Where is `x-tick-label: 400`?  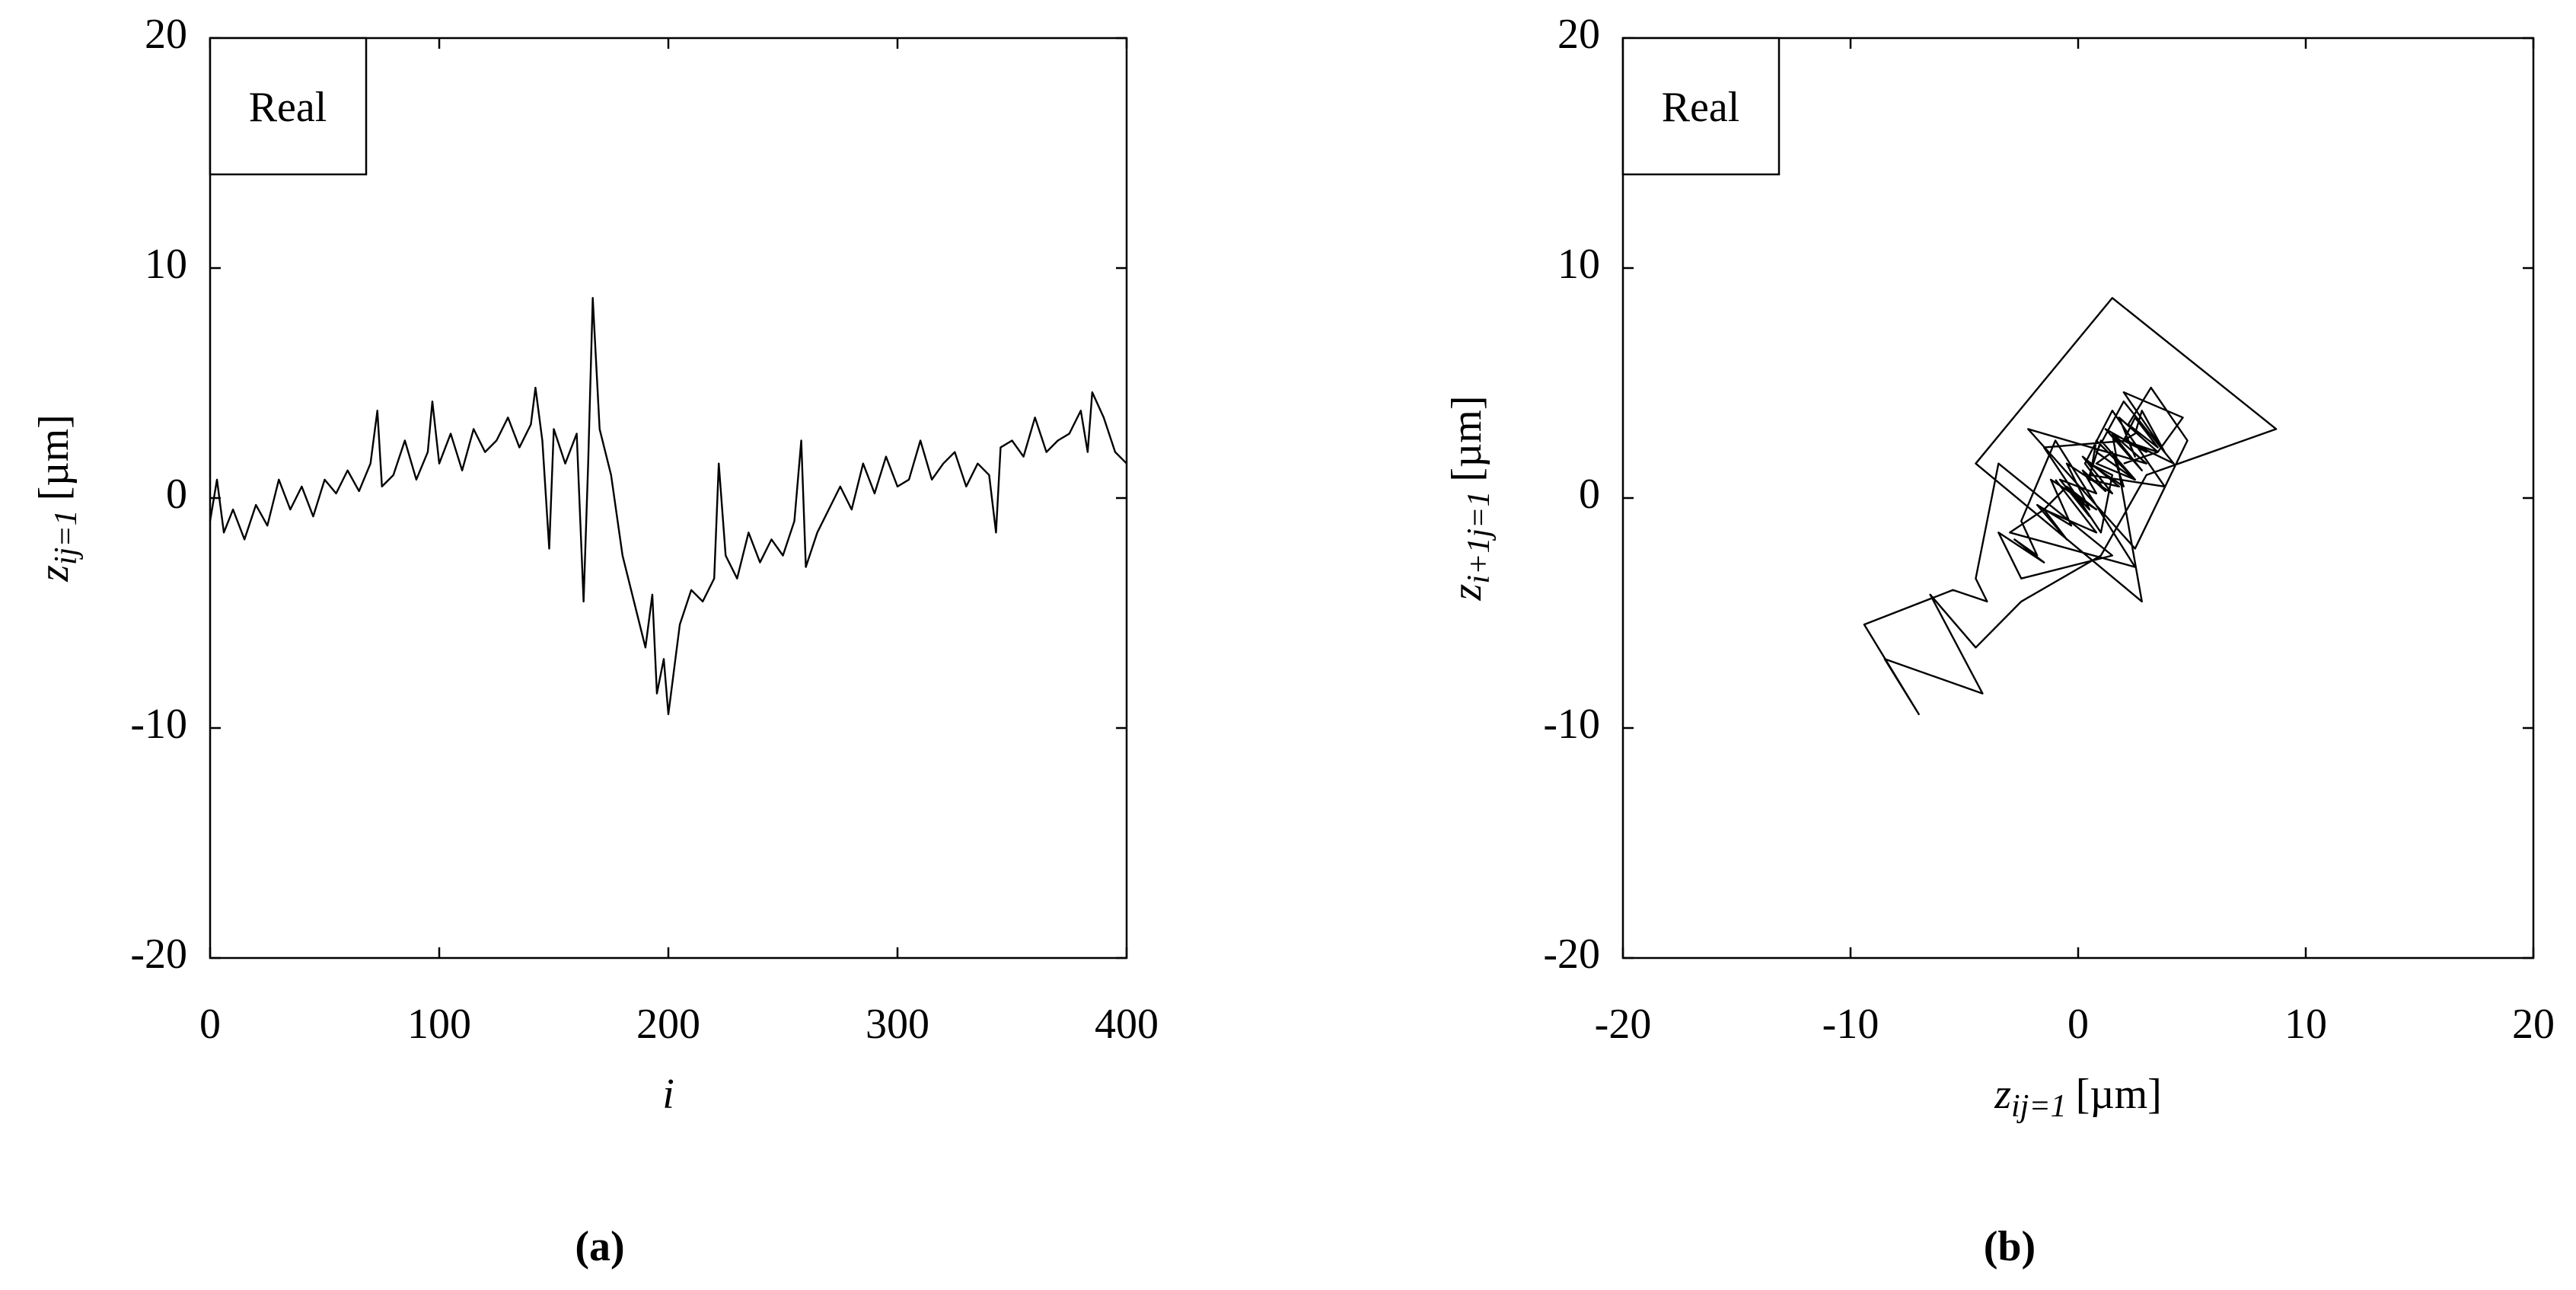
x-tick-label: 400 is located at coordinates (1127, 1024).